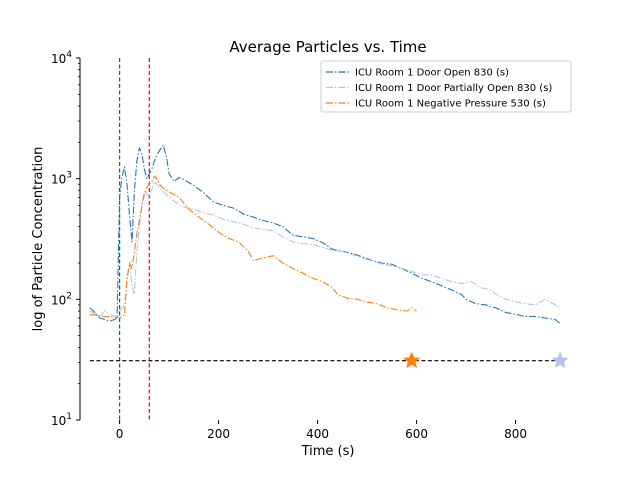 Image resolution: width=640 pixels, height=480 pixels. I want to click on x-tick-label: 400, so click(317, 434).